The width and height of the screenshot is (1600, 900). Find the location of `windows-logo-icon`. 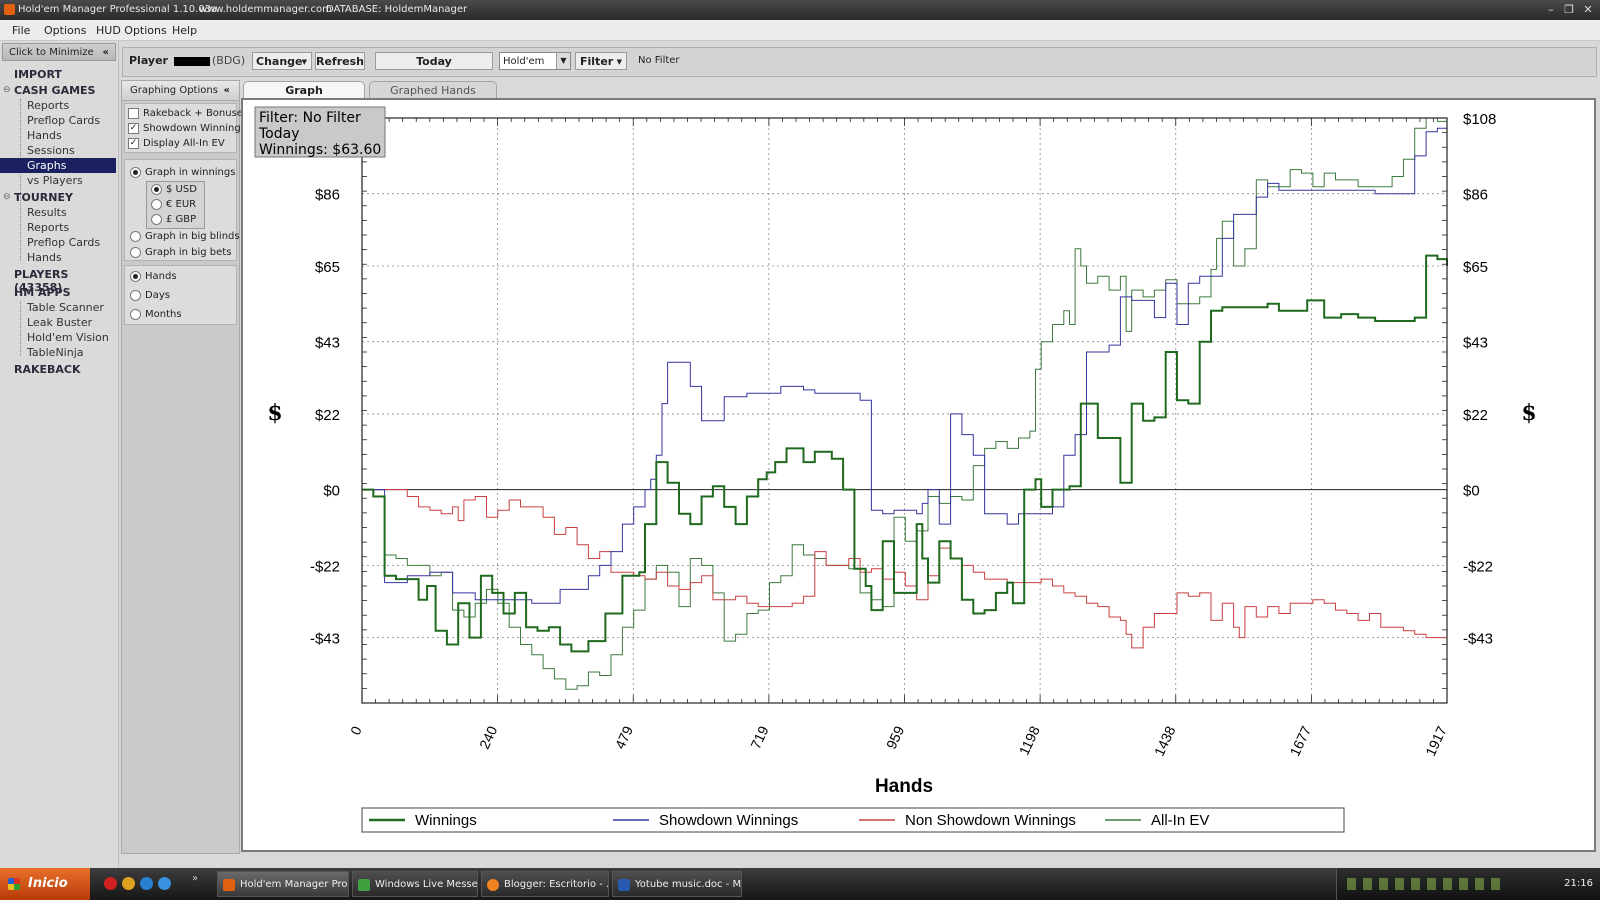

windows-logo-icon is located at coordinates (14, 884).